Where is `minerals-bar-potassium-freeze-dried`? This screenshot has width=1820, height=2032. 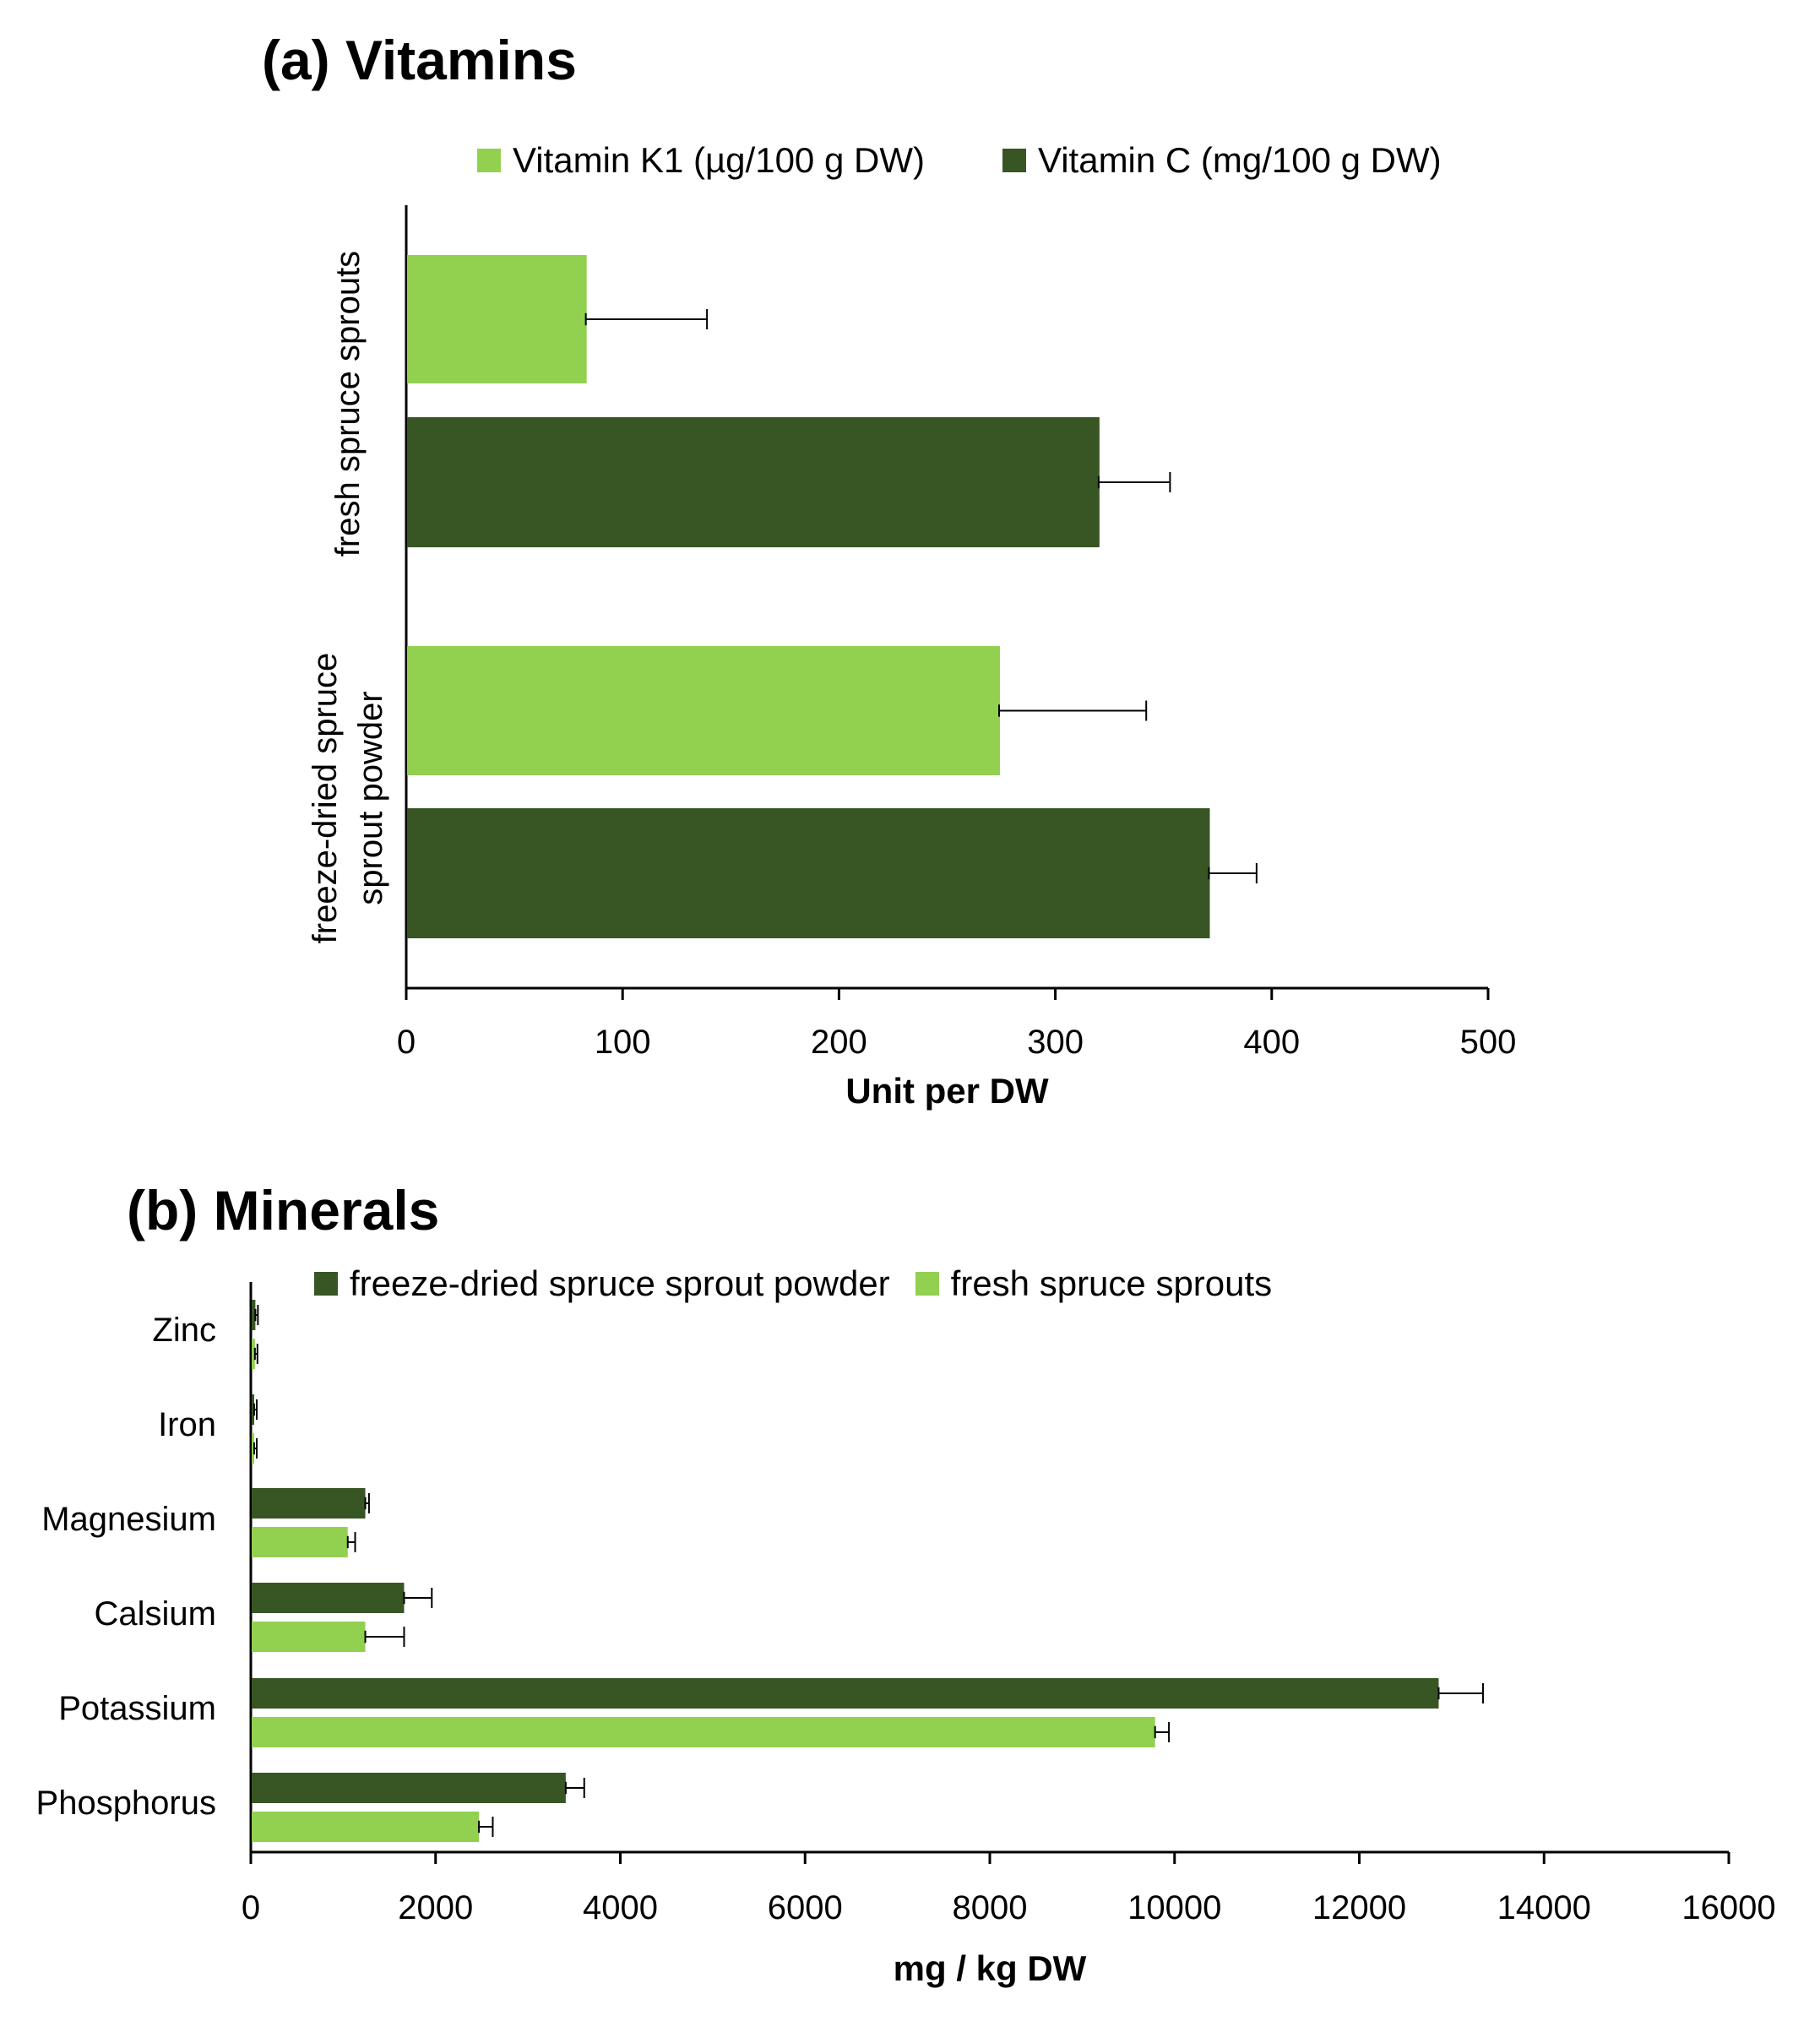
minerals-bar-potassium-freeze-dried is located at coordinates (845, 1693).